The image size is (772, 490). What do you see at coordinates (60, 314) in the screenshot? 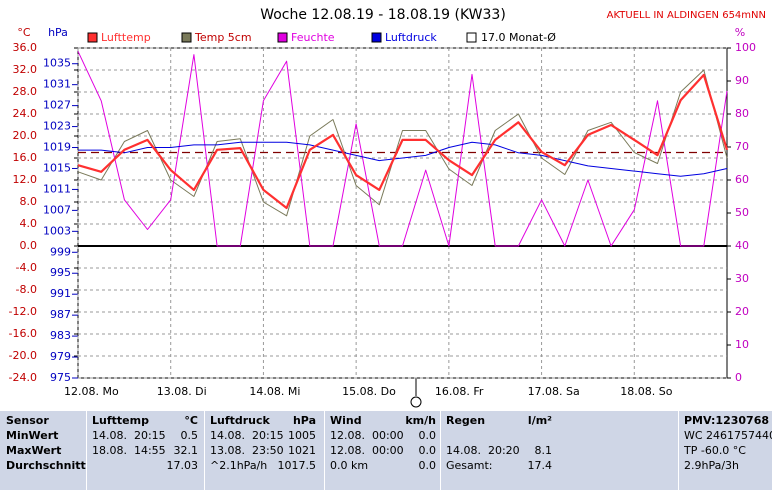
I see `y2-tick-label: 987` at bounding box center [60, 314].